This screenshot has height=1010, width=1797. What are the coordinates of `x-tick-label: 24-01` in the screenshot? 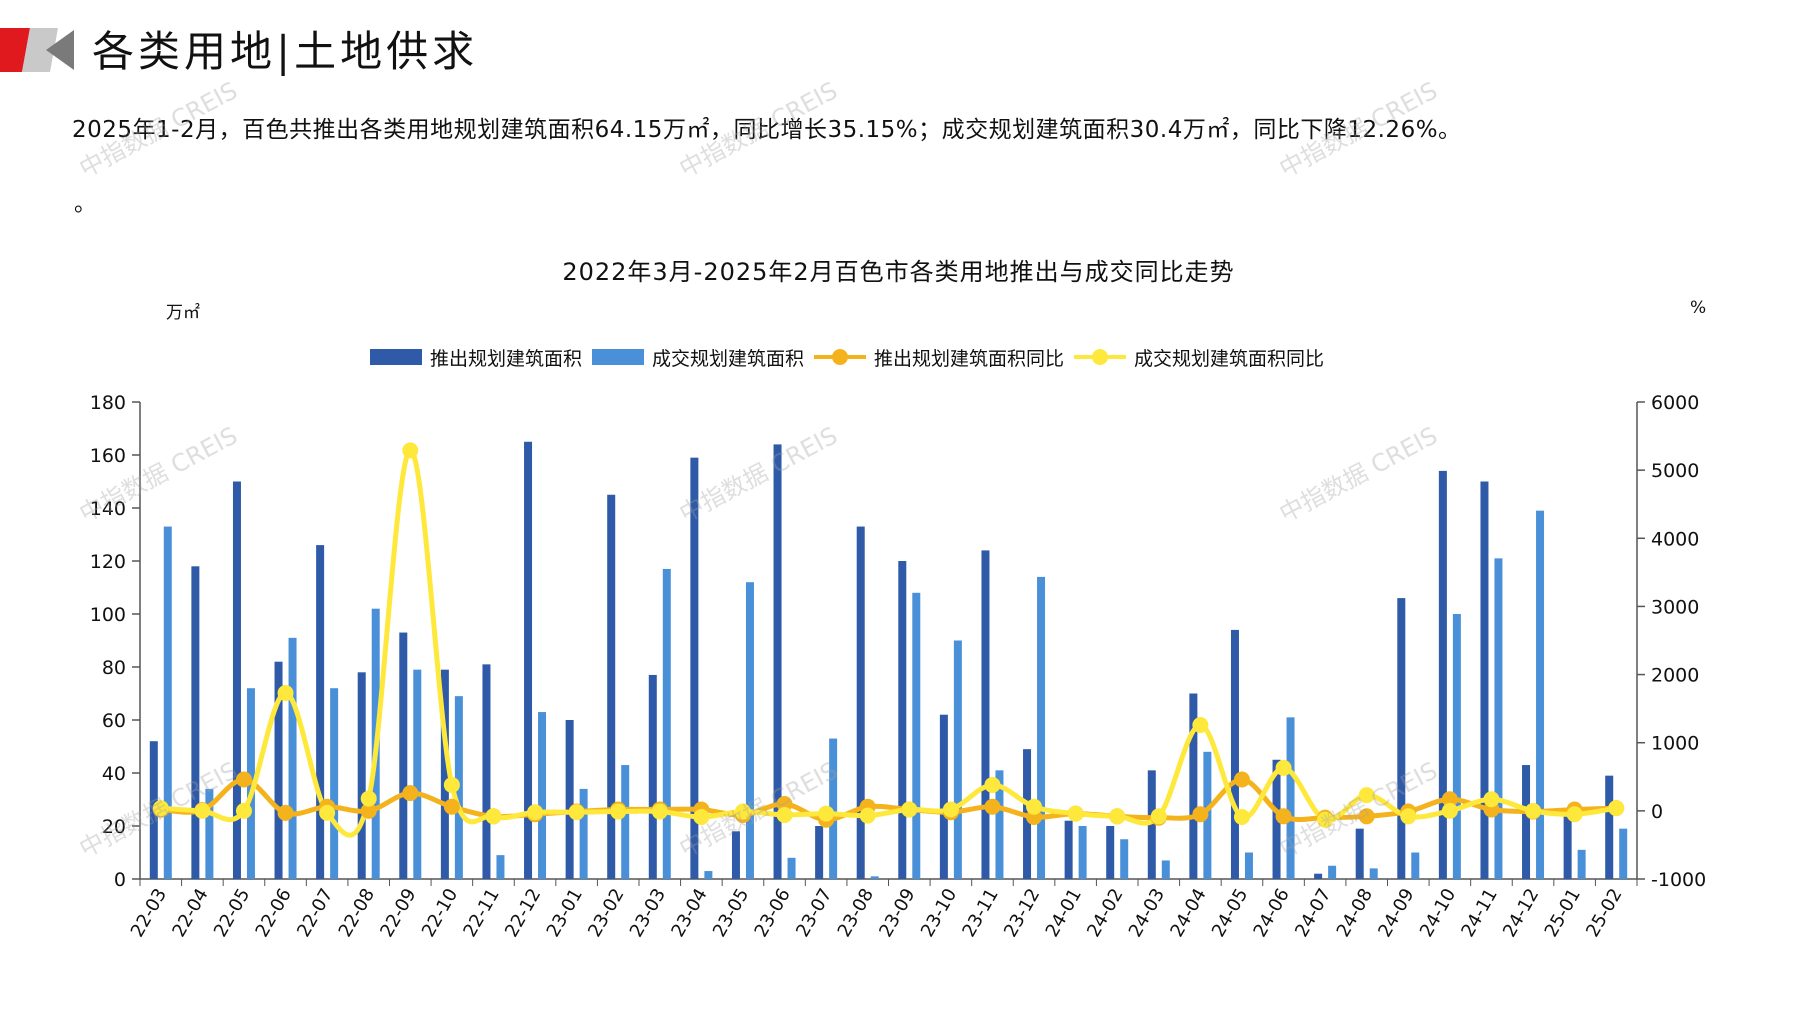 It's located at (1064, 913).